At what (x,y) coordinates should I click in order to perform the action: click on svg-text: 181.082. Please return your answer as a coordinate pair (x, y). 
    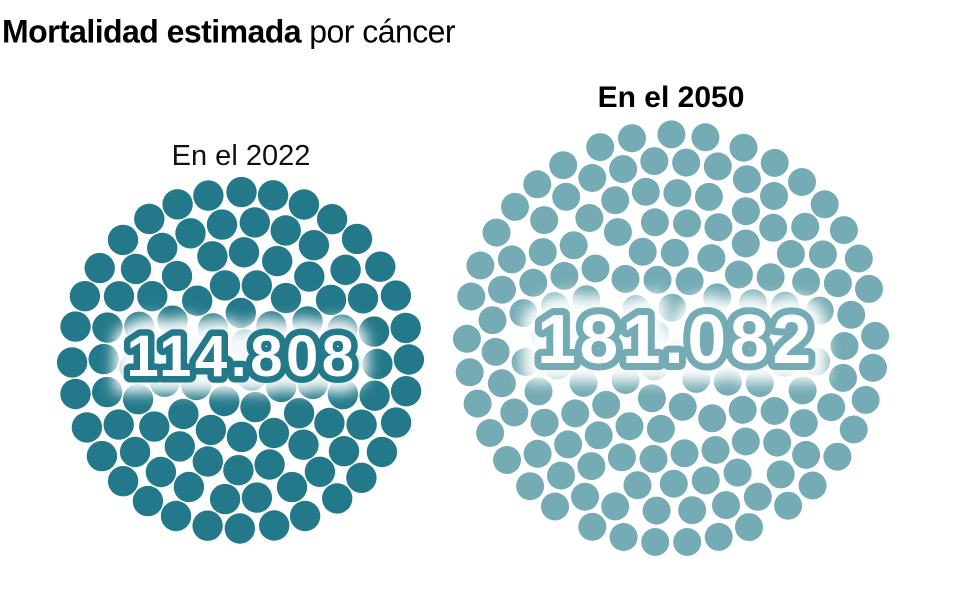
    Looking at the image, I should click on (676, 339).